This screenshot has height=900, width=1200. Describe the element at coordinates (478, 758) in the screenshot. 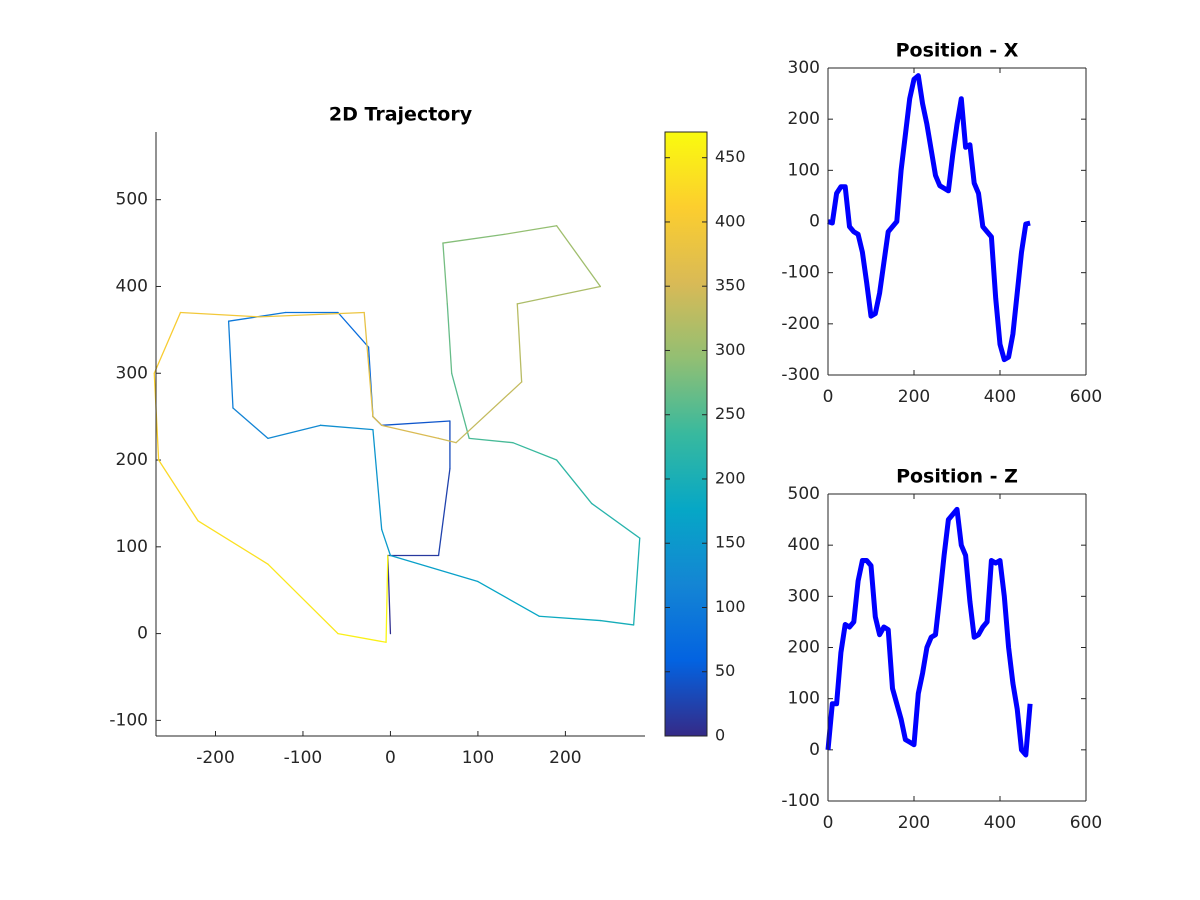

I see `x-tick-label: 100` at that location.